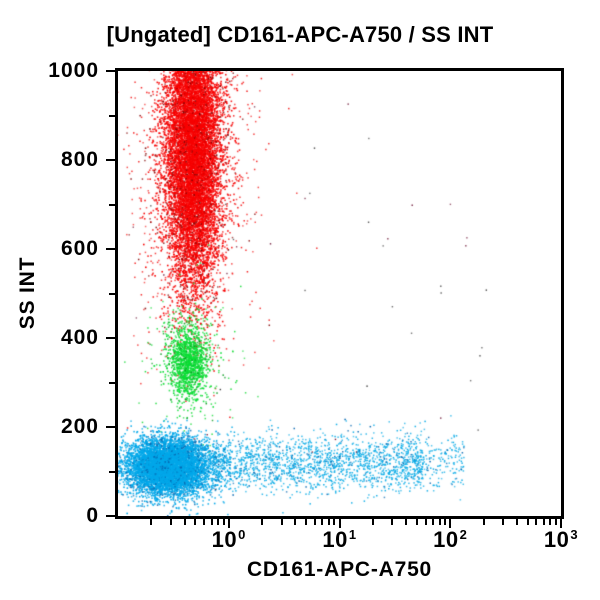 The width and height of the screenshot is (600, 600). I want to click on x-tick-label: 10¹, so click(339, 539).